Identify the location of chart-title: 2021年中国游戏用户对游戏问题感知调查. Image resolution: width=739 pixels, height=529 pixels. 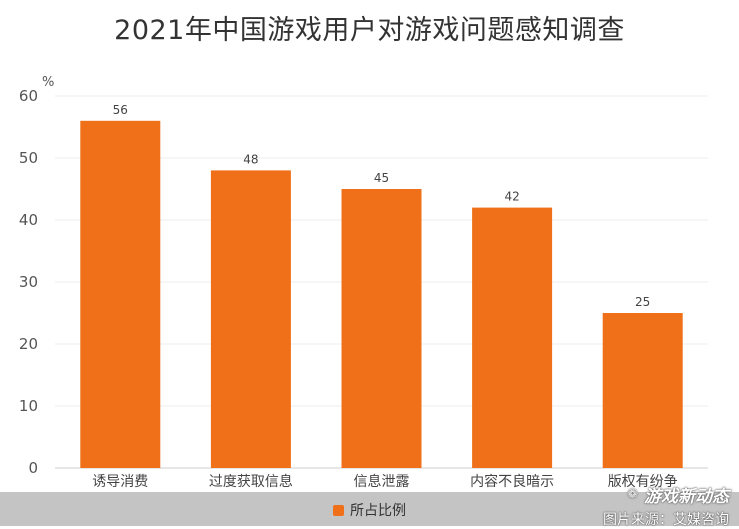
(369, 30).